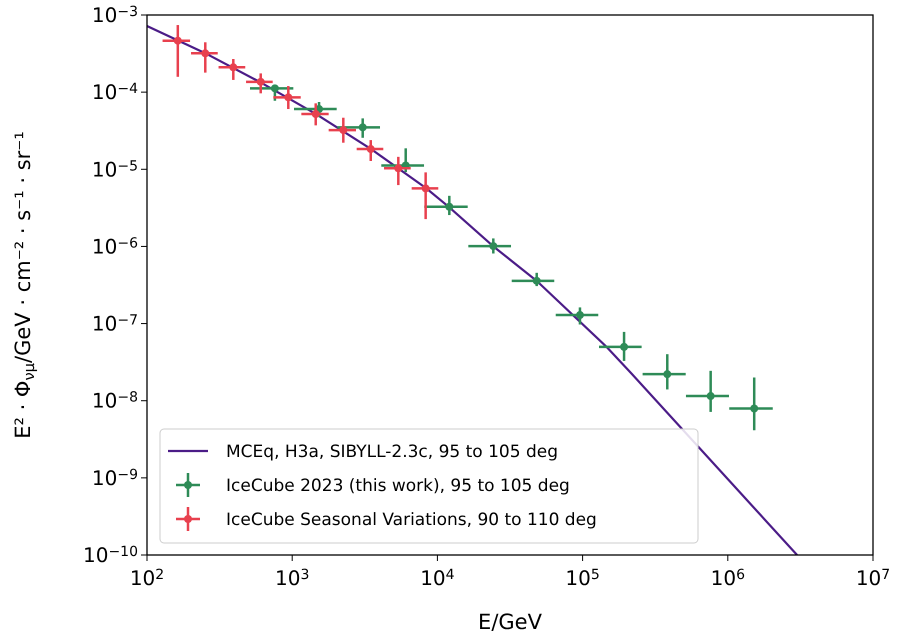  What do you see at coordinates (115, 169) in the screenshot?
I see `y-tick-label: 10$^{−5}$` at bounding box center [115, 169].